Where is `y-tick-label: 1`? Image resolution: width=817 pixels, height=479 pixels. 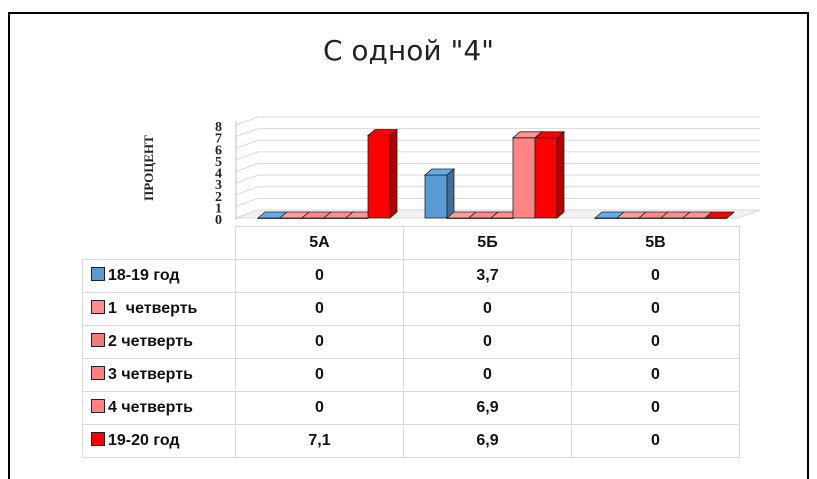
y-tick-label: 1 is located at coordinates (218, 208).